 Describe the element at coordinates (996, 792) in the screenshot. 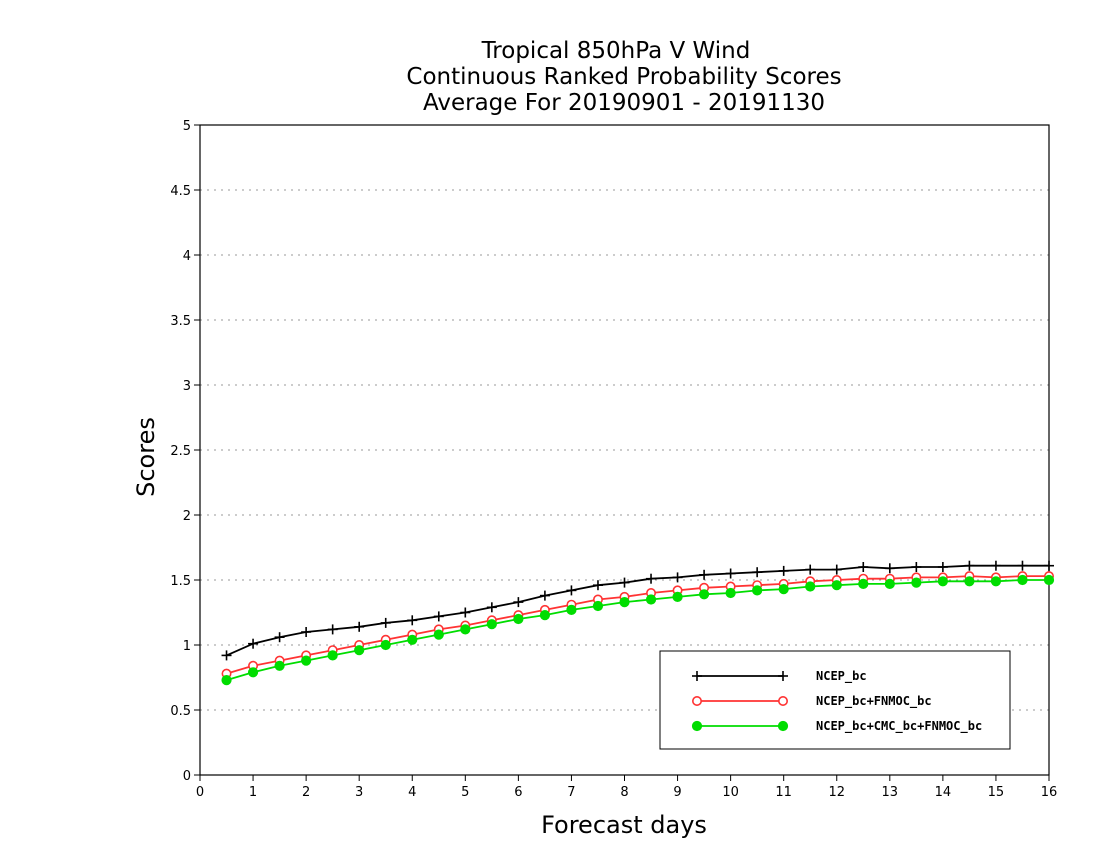

I see `x-tick-label: 15` at that location.